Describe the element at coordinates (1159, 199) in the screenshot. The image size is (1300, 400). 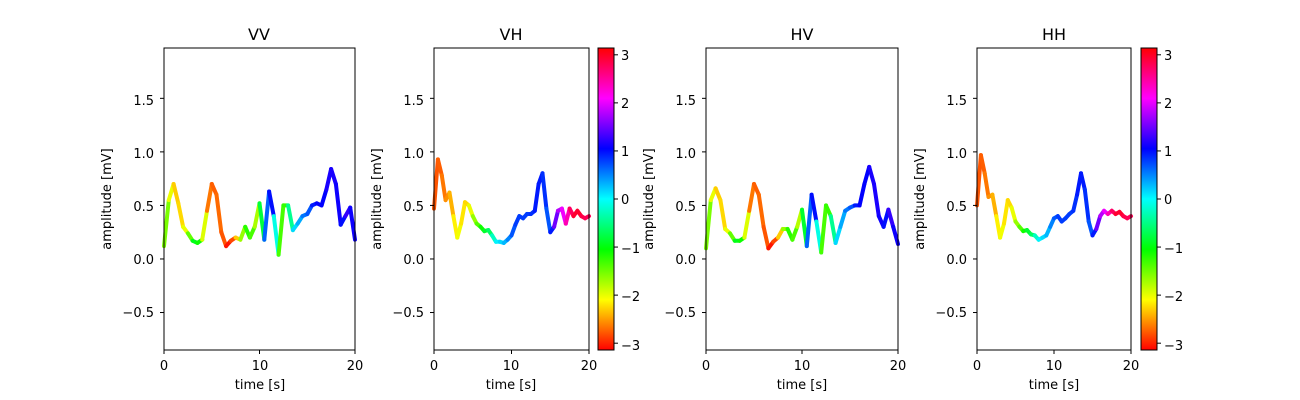
I see `colorbar-ticks` at that location.